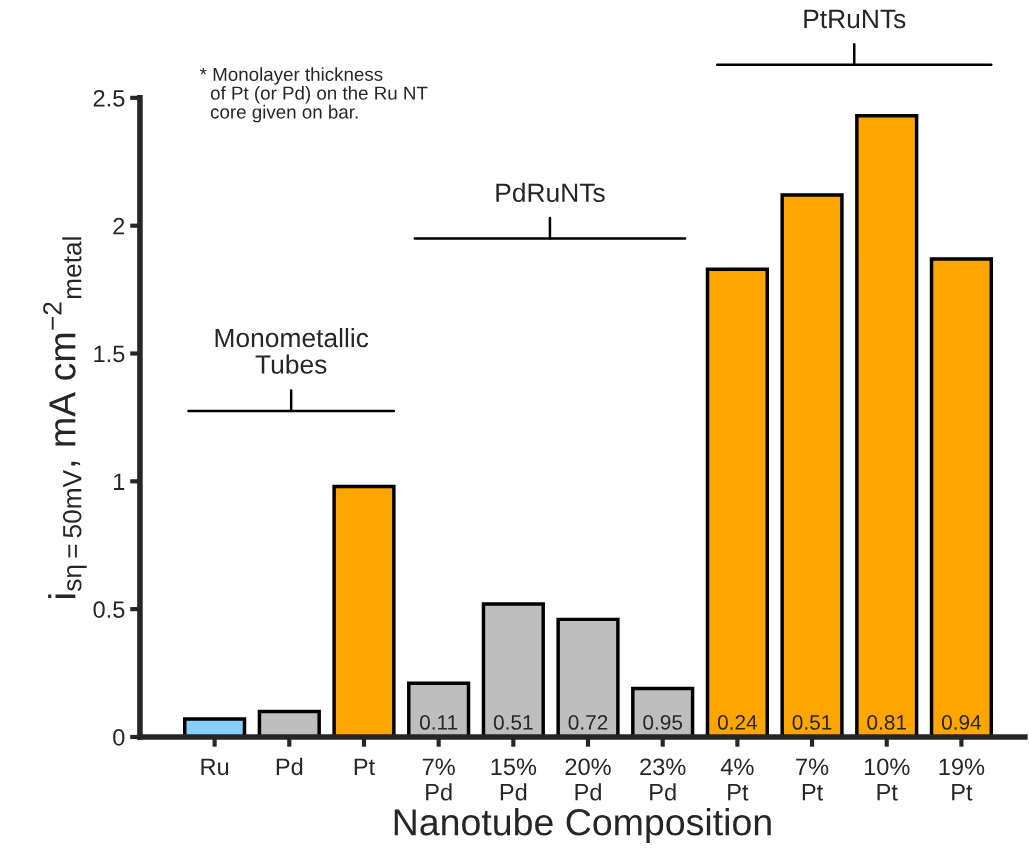  What do you see at coordinates (119, 737) in the screenshot?
I see `y-tick-label: 0` at bounding box center [119, 737].